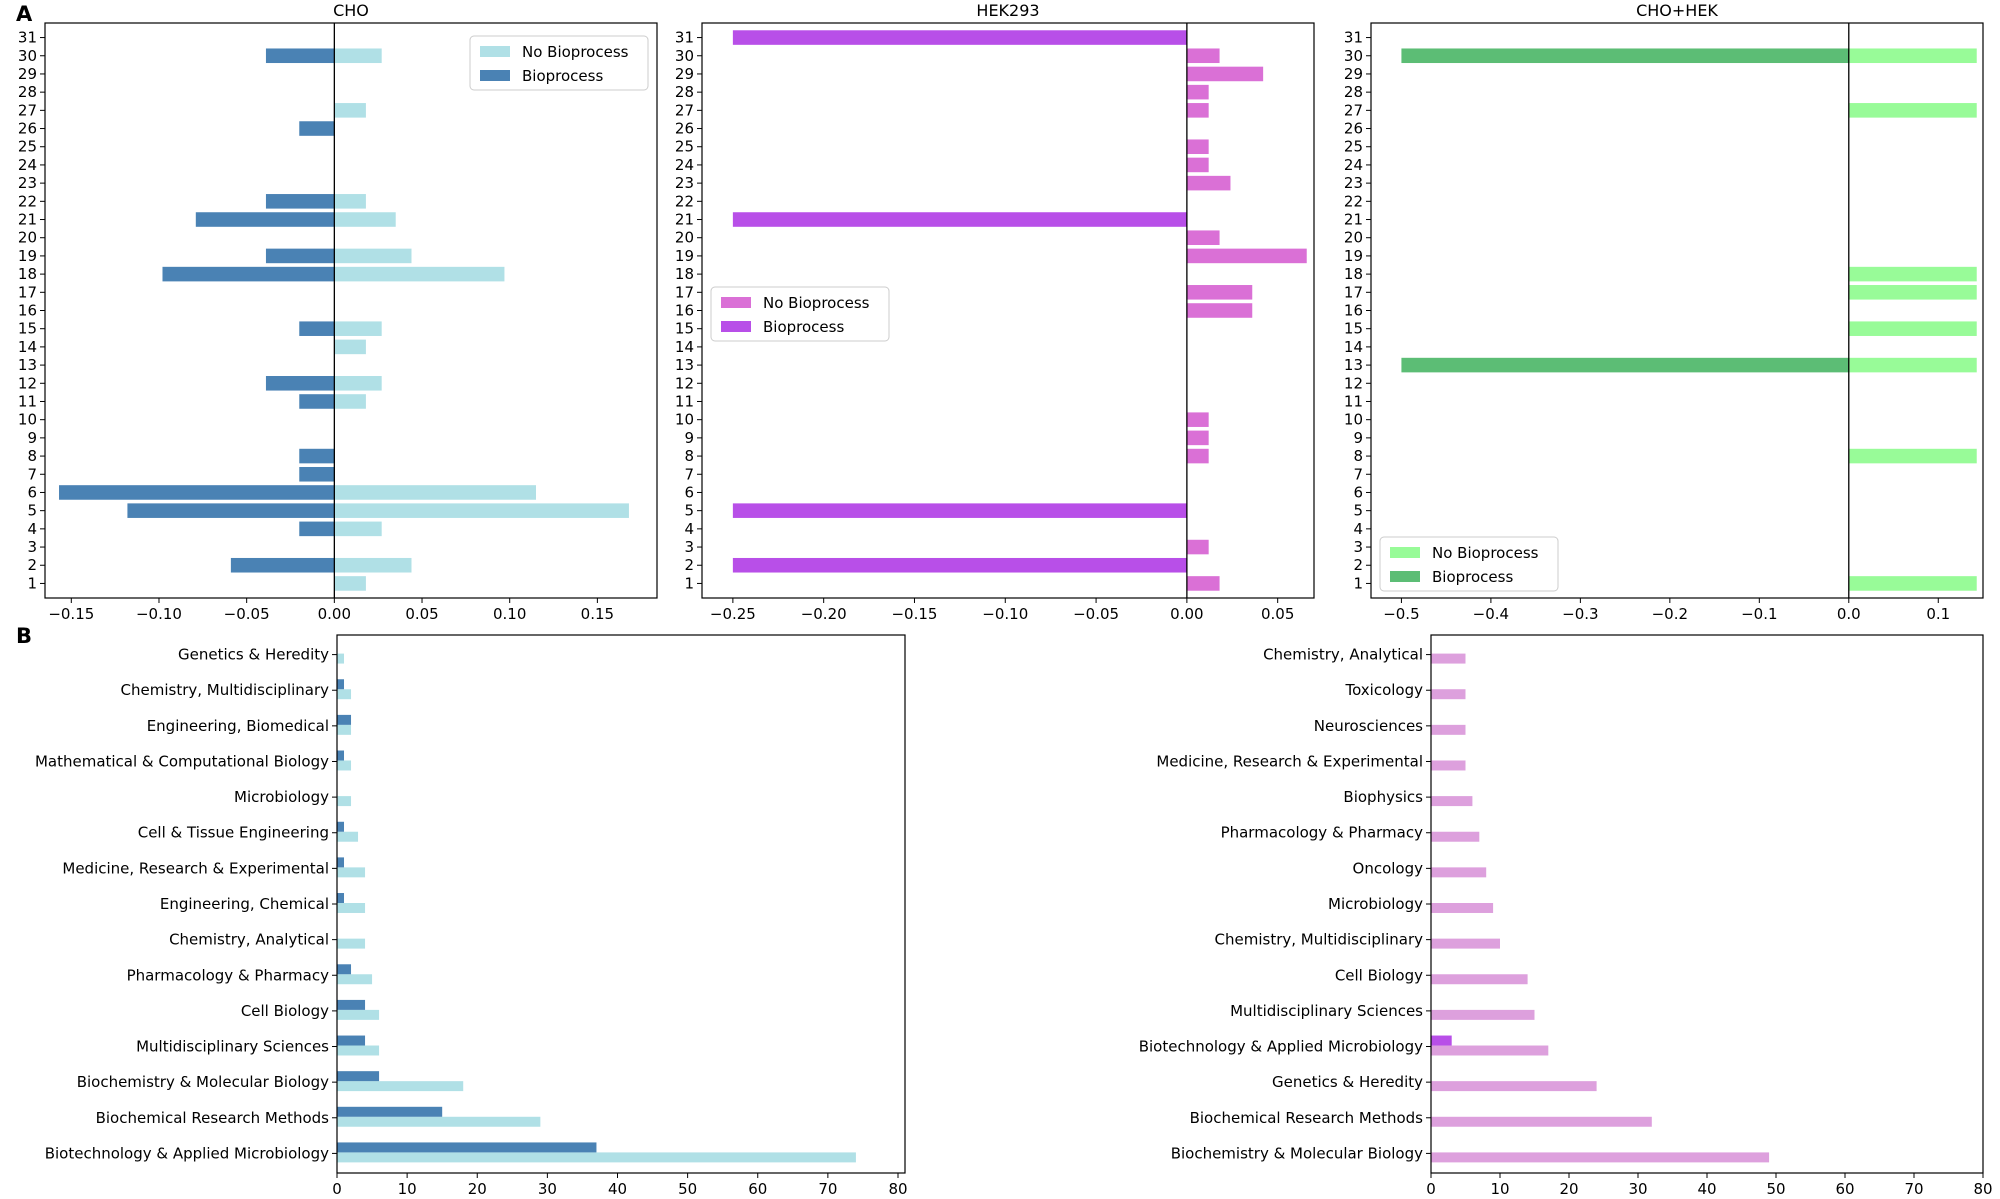 This screenshot has width=2000, height=1199. I want to click on y-tick-label: 30, so click(1353, 56).